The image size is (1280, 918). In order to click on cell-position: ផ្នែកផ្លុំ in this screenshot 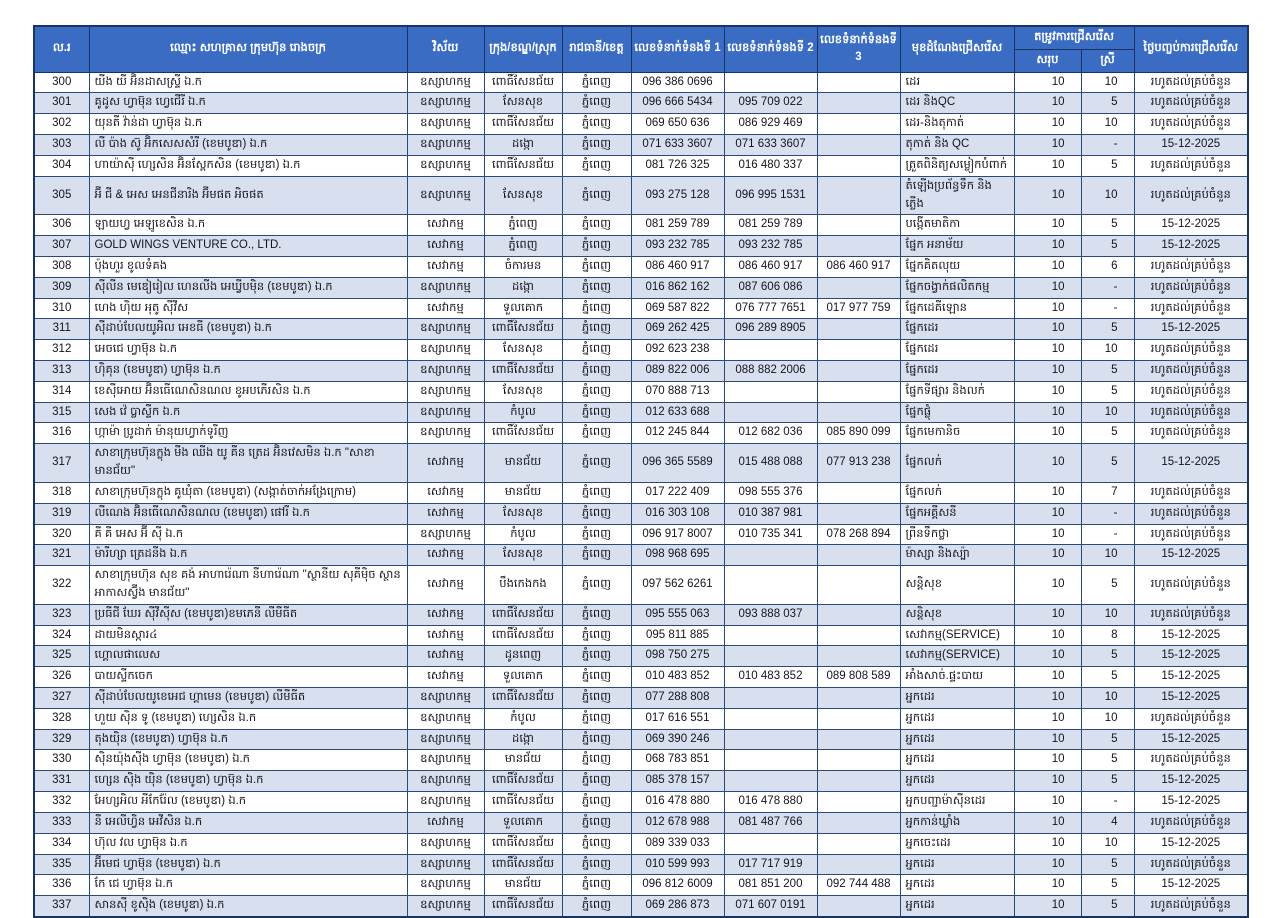, I will do `click(957, 412)`.